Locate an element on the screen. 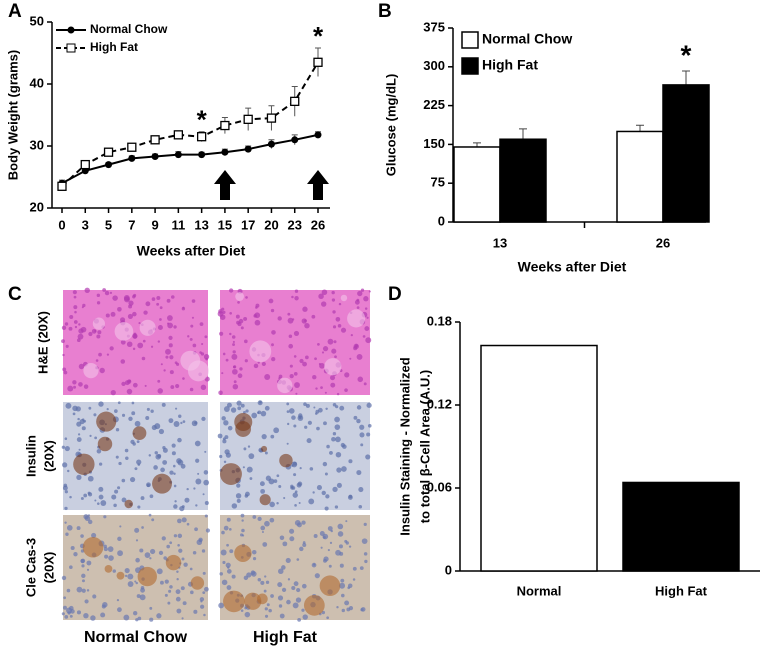 The image size is (777, 653). panel-letter: B is located at coordinates (385, 11).